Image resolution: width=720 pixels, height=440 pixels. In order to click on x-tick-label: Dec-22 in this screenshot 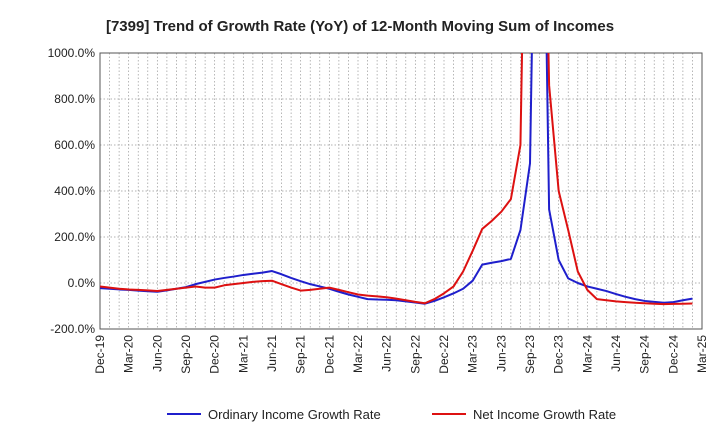, I will do `click(444, 354)`.